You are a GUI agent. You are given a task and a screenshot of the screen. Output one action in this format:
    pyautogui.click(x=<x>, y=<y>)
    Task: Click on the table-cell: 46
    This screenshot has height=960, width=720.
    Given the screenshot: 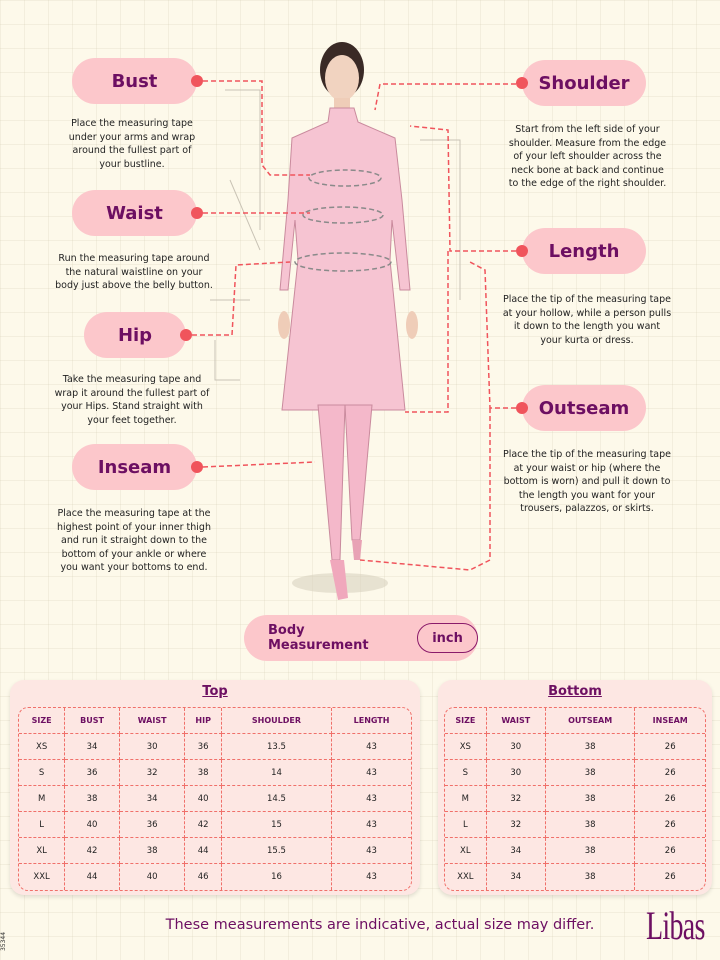 What is the action you would take?
    pyautogui.click(x=203, y=877)
    